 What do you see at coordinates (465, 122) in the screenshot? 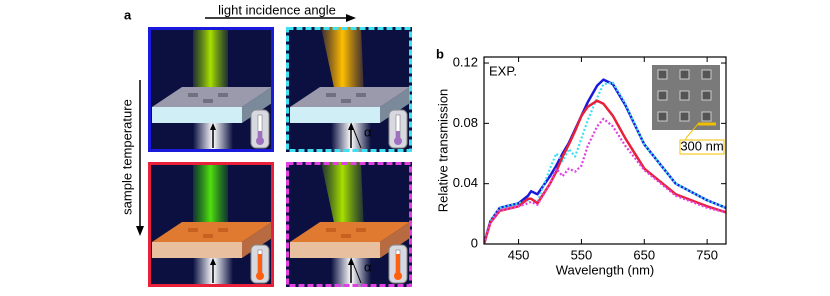
I see `y-tick-label: 0.08` at bounding box center [465, 122].